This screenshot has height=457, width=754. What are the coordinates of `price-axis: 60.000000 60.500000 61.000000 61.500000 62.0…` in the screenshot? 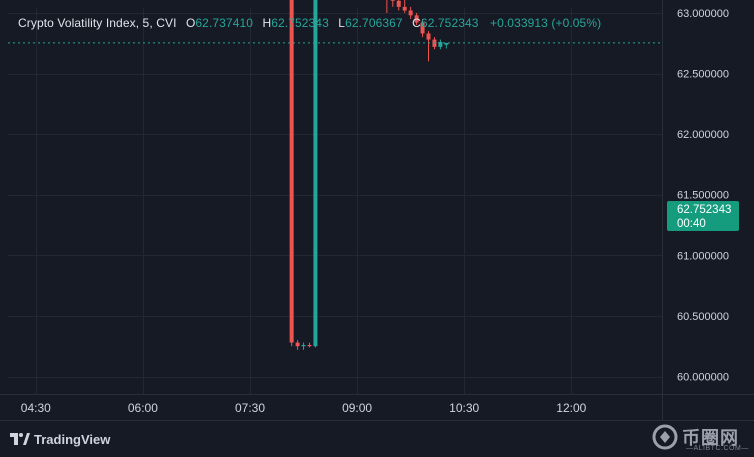 It's located at (695, 210).